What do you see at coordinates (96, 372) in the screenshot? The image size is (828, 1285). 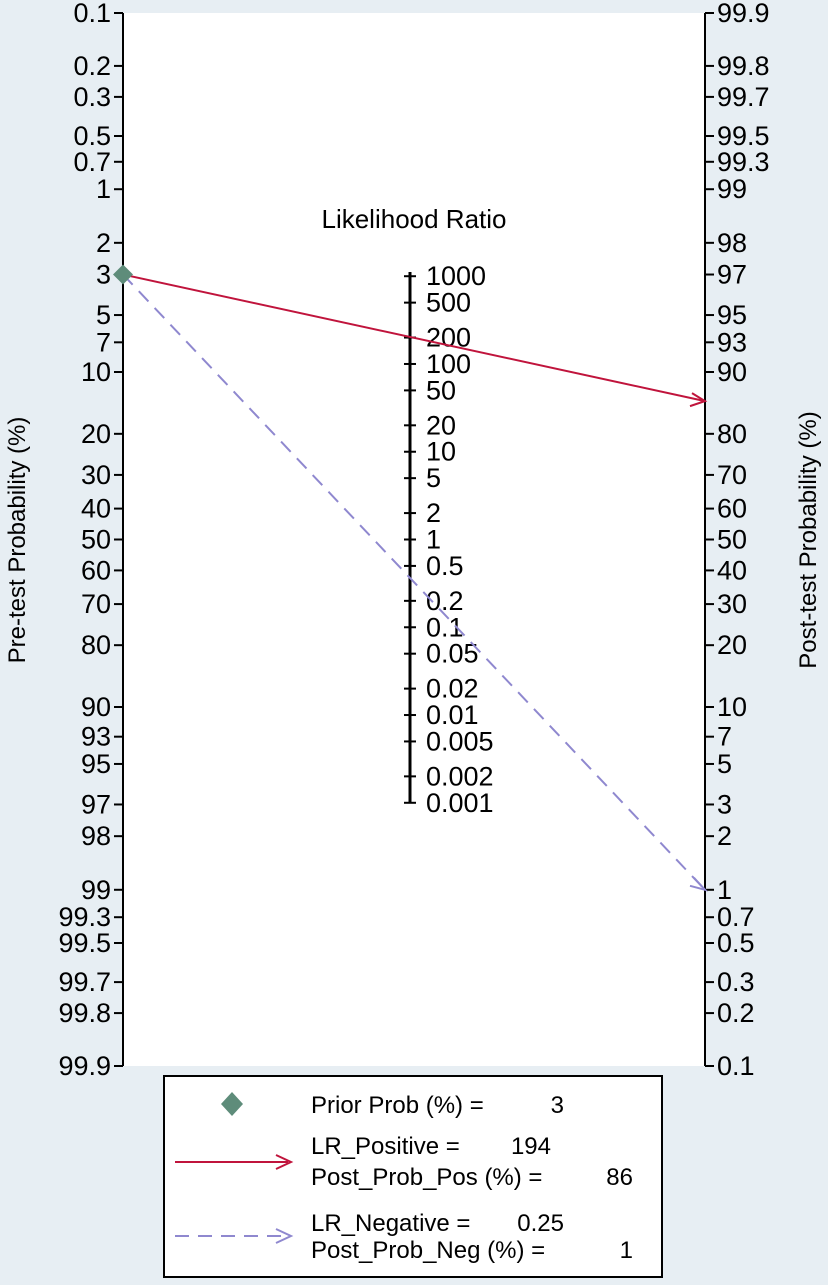 I see `left-axis-tick-label: 10` at bounding box center [96, 372].